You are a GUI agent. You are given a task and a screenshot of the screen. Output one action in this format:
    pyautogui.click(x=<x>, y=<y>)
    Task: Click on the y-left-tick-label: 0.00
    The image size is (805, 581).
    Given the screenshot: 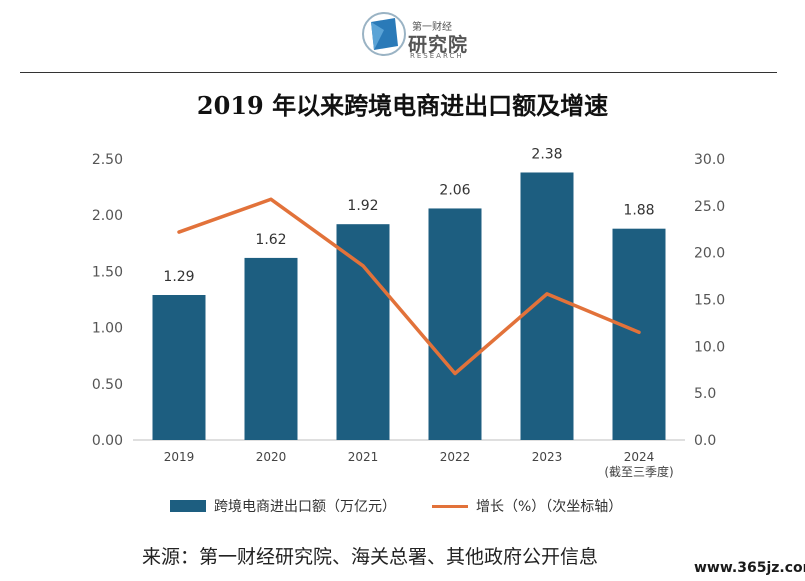 What is the action you would take?
    pyautogui.click(x=107, y=441)
    